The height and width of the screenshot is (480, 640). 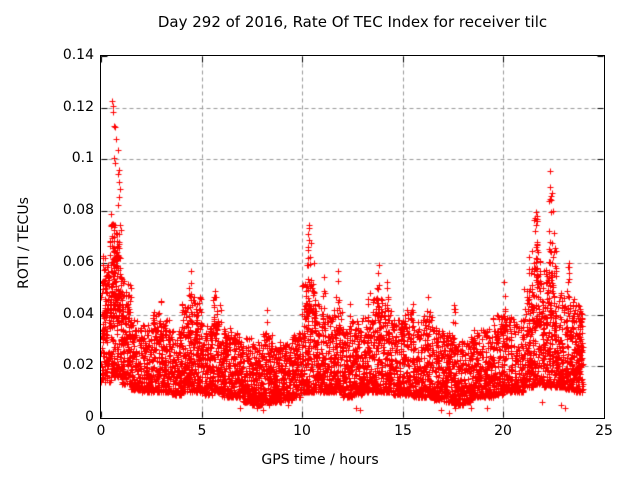 What do you see at coordinates (320, 460) in the screenshot?
I see `x-axis-label: GPS time / hours` at bounding box center [320, 460].